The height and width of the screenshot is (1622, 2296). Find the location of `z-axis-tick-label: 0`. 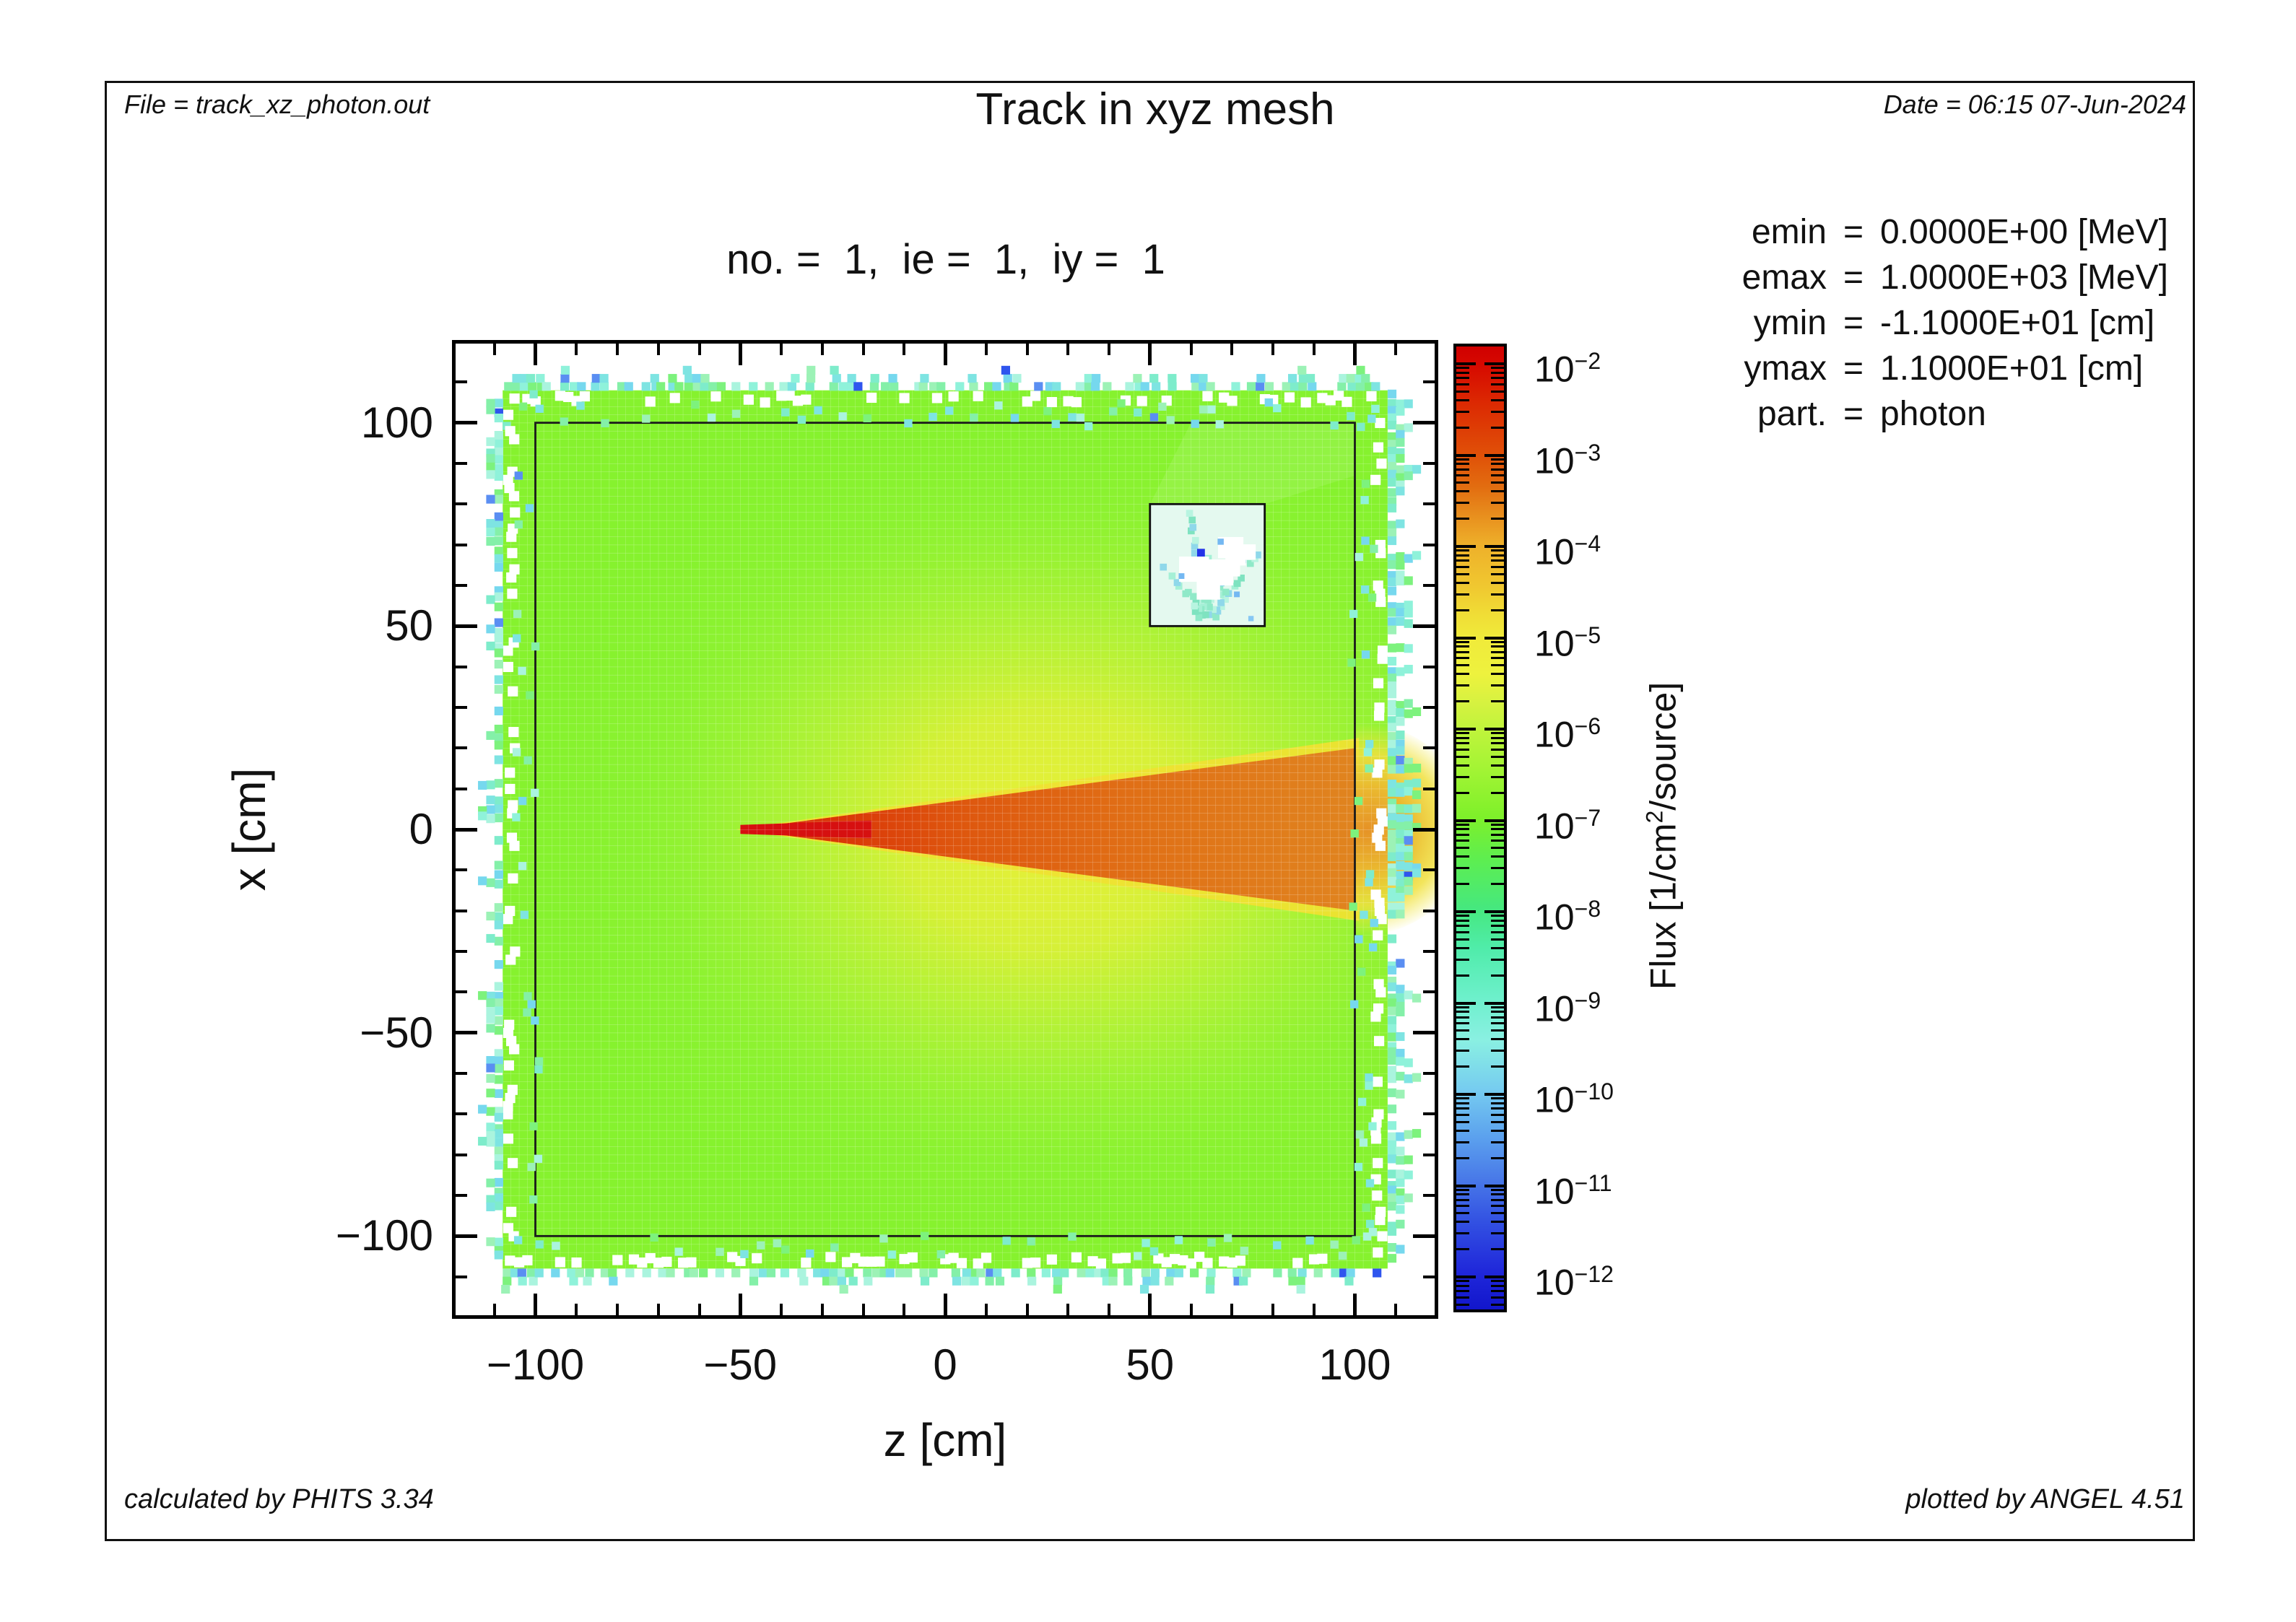

z-axis-tick-label: 0 is located at coordinates (945, 1364).